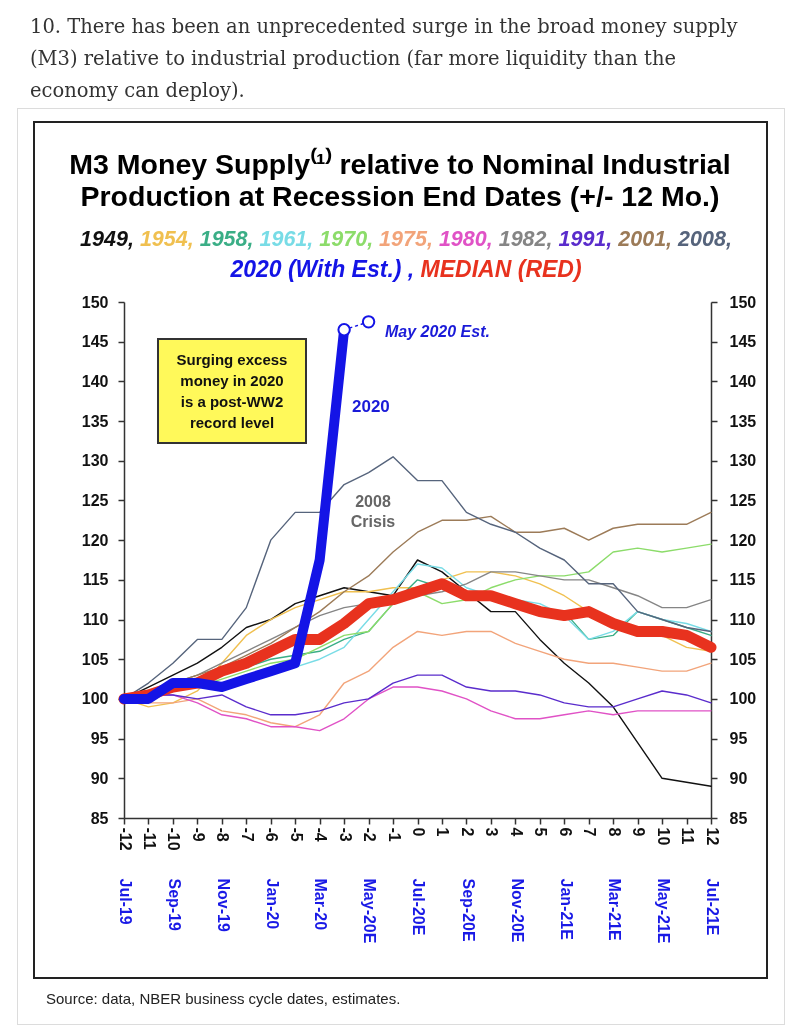  Describe the element at coordinates (99, 778) in the screenshot. I see `y-tick-label: 90` at that location.